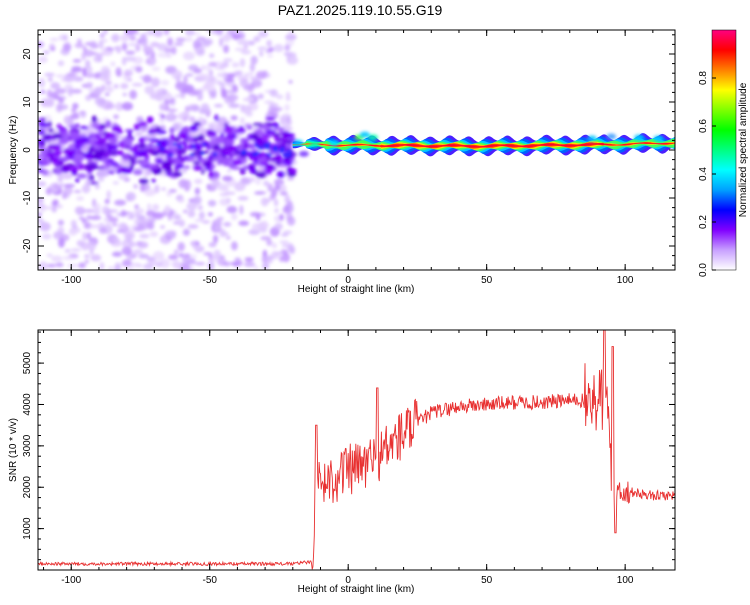 Image resolution: width=750 pixels, height=605 pixels. What do you see at coordinates (71, 580) in the screenshot?
I see `x-tick-label: -100` at bounding box center [71, 580].